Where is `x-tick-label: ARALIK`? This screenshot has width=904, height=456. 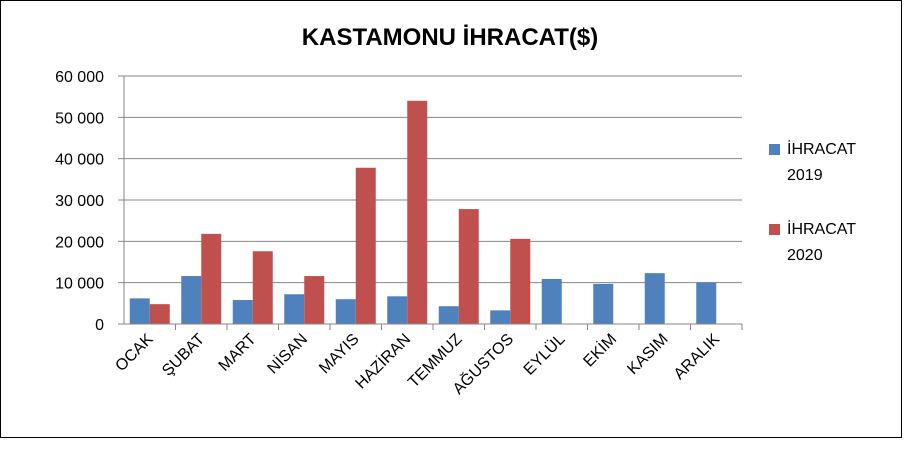 x-tick-label: ARALIK is located at coordinates (697, 357).